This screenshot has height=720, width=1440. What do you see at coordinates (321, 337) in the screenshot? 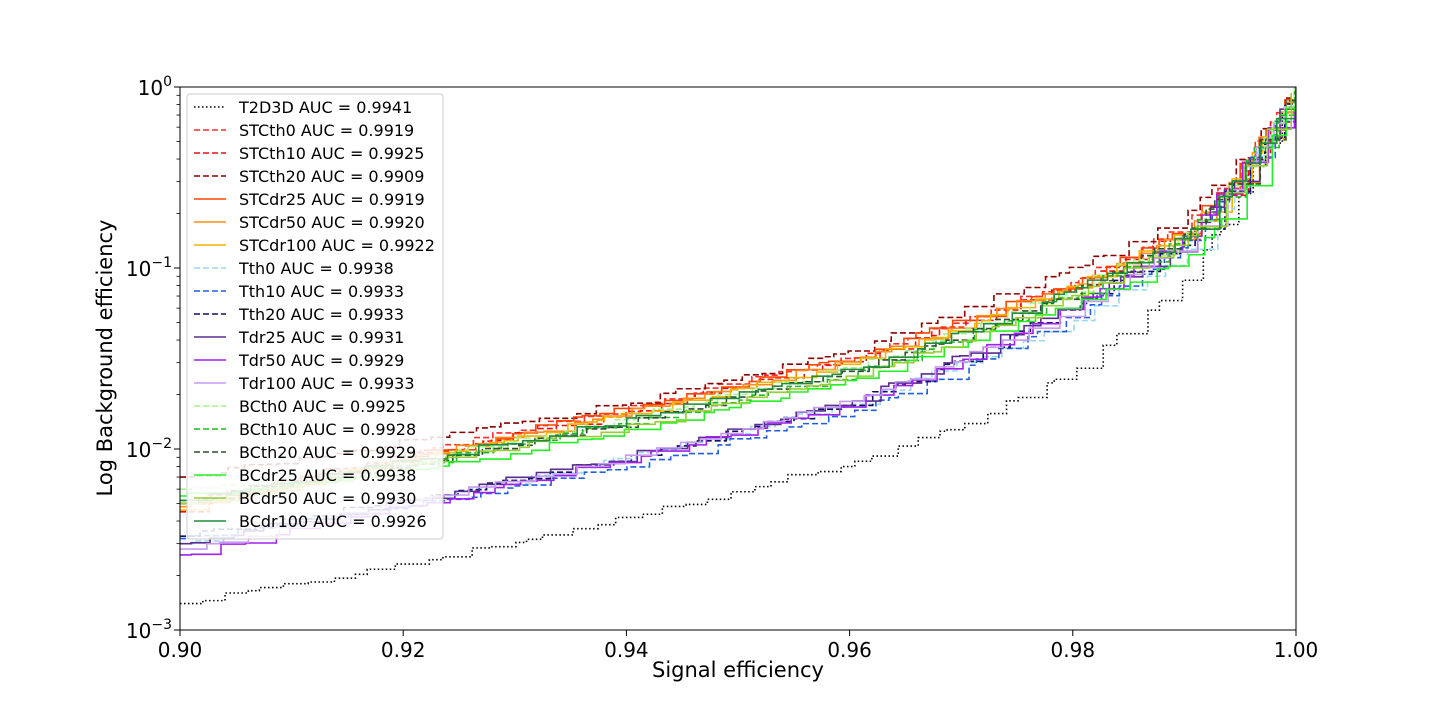
I see `legend-label: Tdr25 AUC = 0.9931` at bounding box center [321, 337].